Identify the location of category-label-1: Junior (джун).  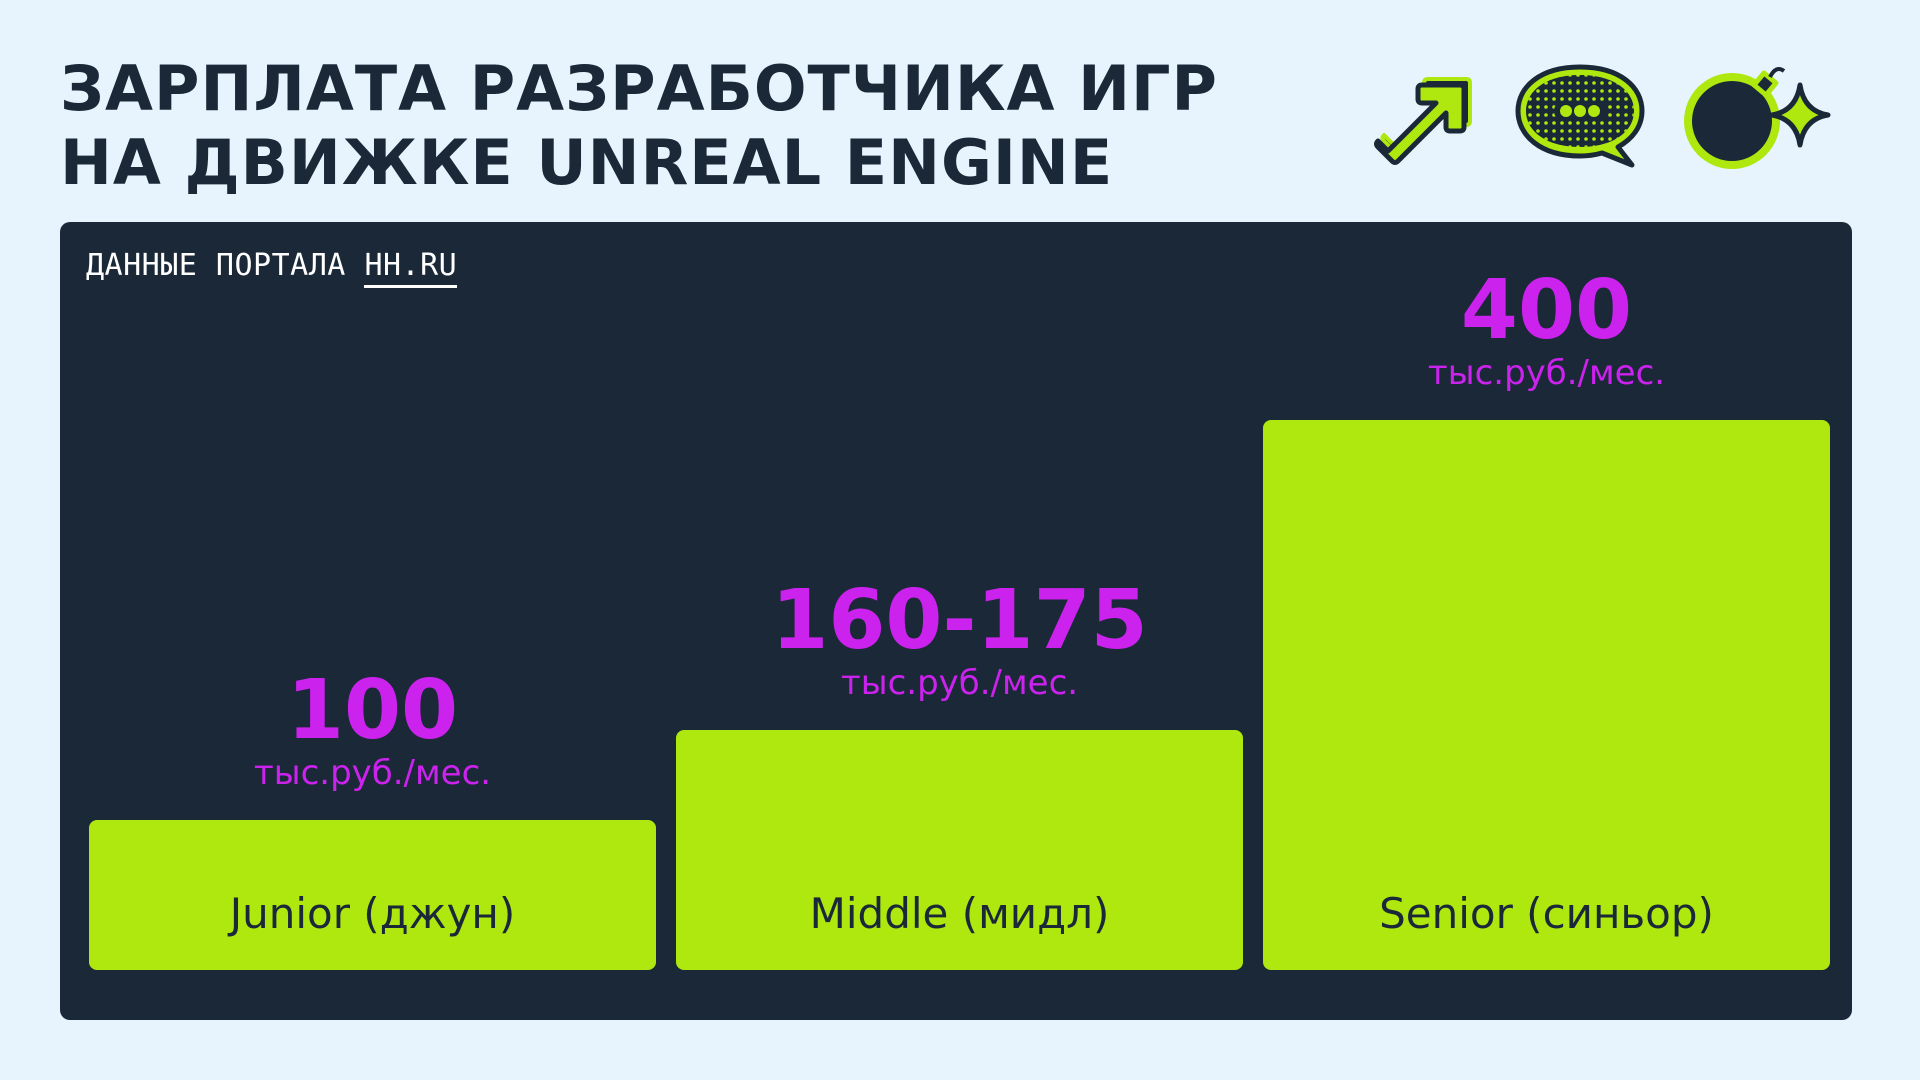
(371, 913).